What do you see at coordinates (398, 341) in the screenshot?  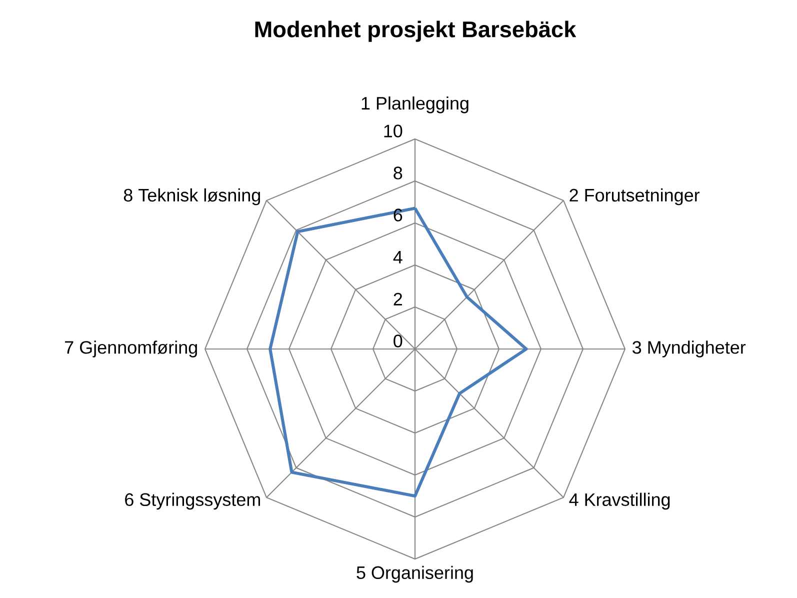 I see `y-tick-label: 0` at bounding box center [398, 341].